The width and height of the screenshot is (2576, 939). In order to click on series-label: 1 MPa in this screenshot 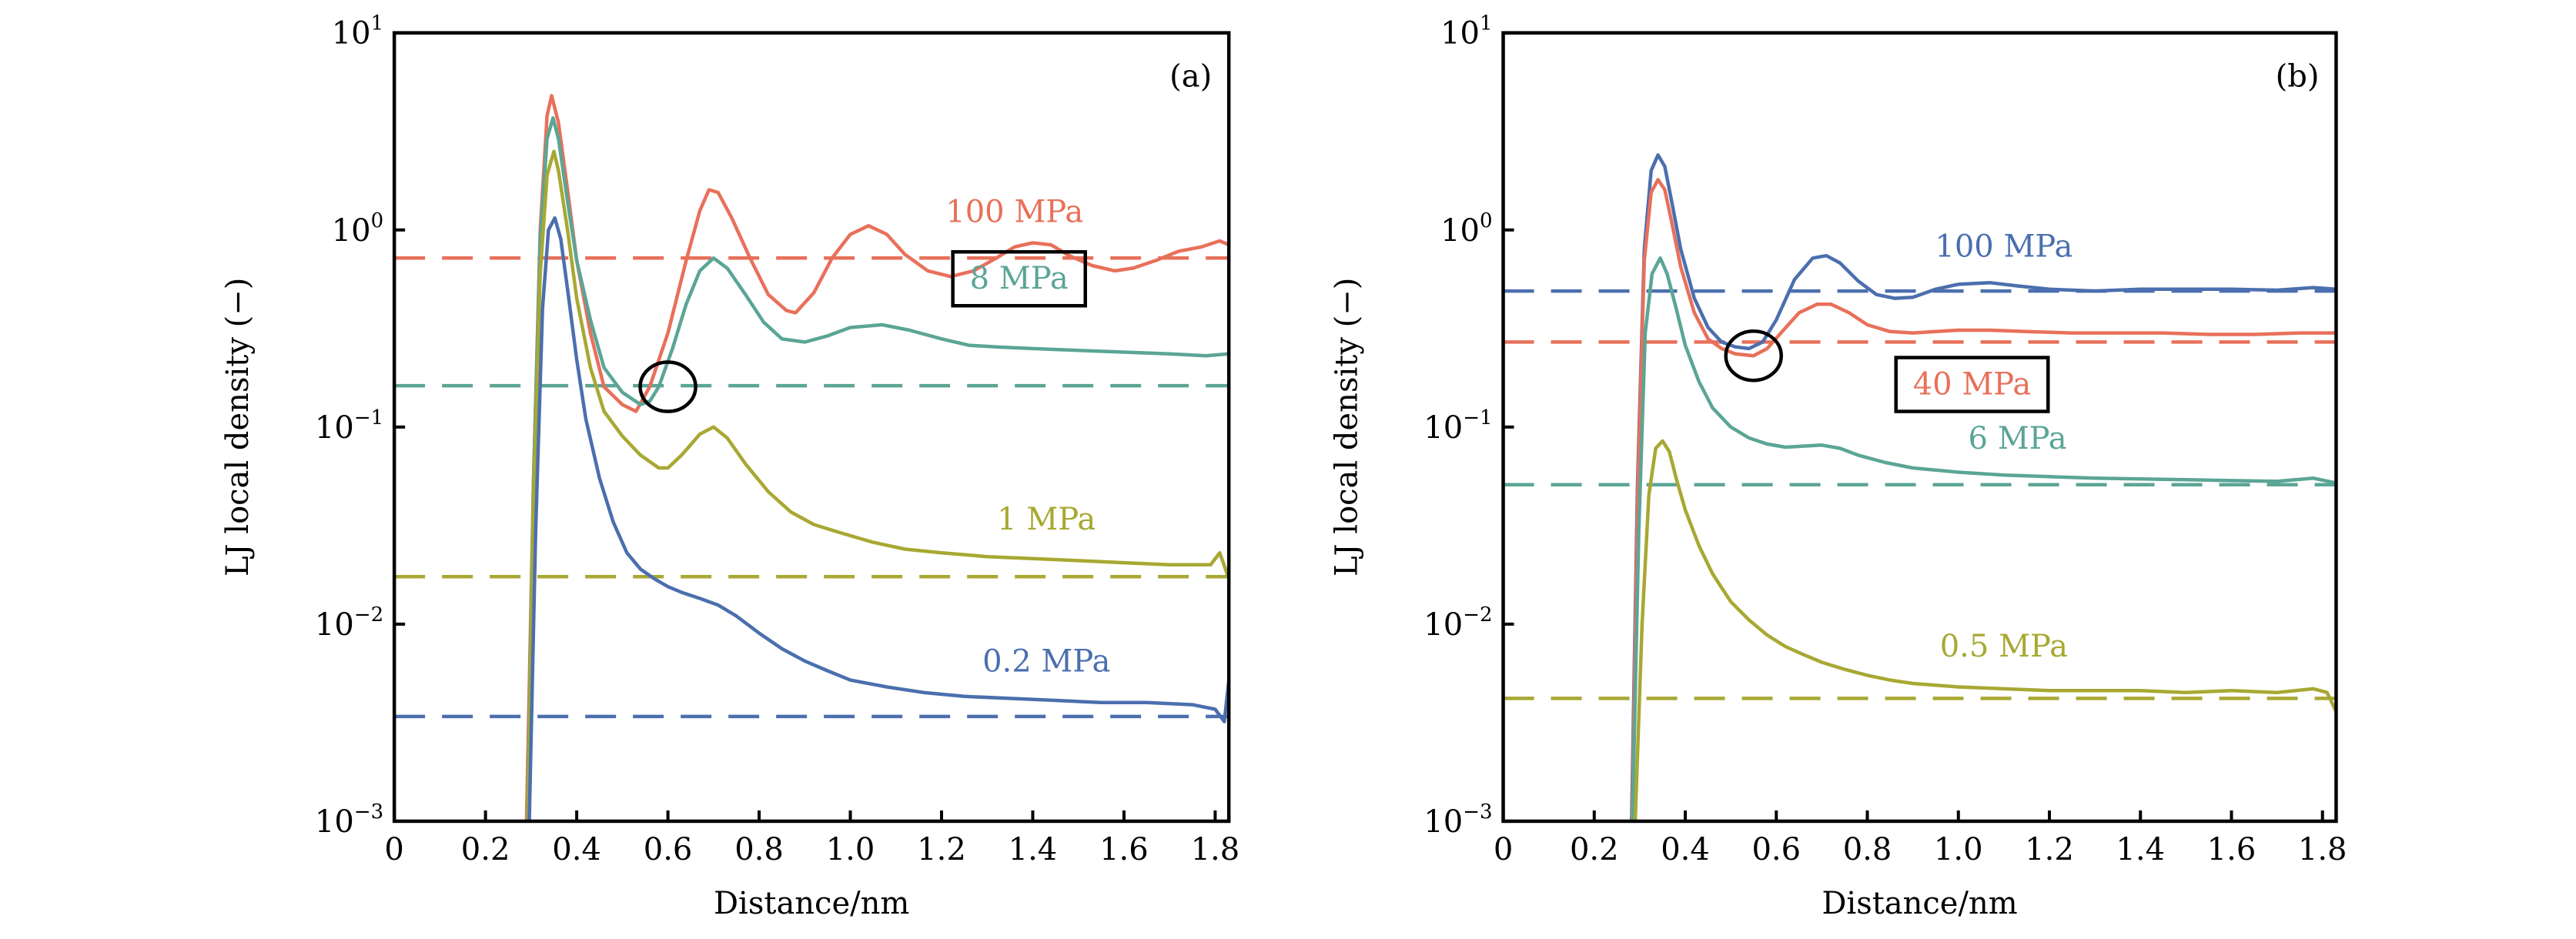, I will do `click(1046, 519)`.